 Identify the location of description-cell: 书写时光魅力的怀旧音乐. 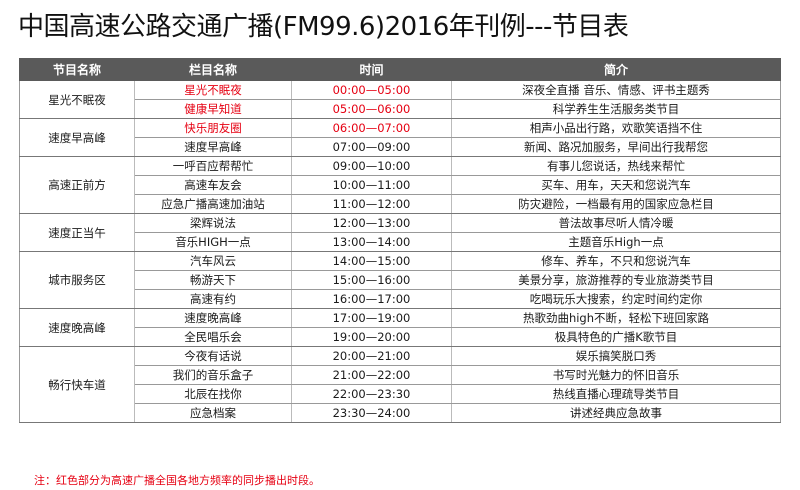
(616, 375).